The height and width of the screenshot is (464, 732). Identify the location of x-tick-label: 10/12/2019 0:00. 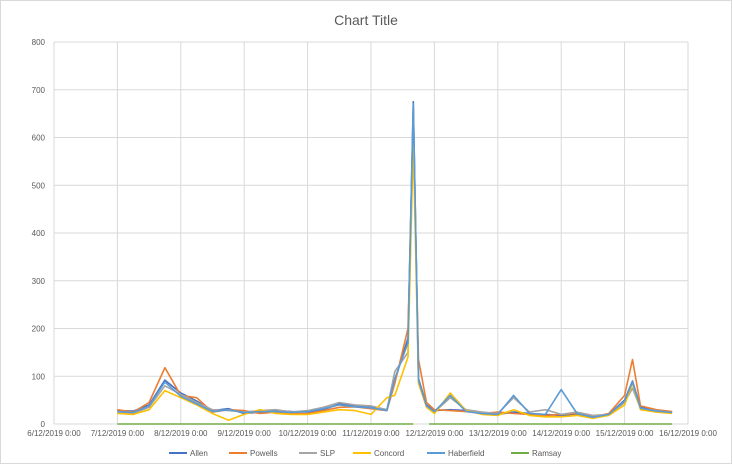
(308, 433).